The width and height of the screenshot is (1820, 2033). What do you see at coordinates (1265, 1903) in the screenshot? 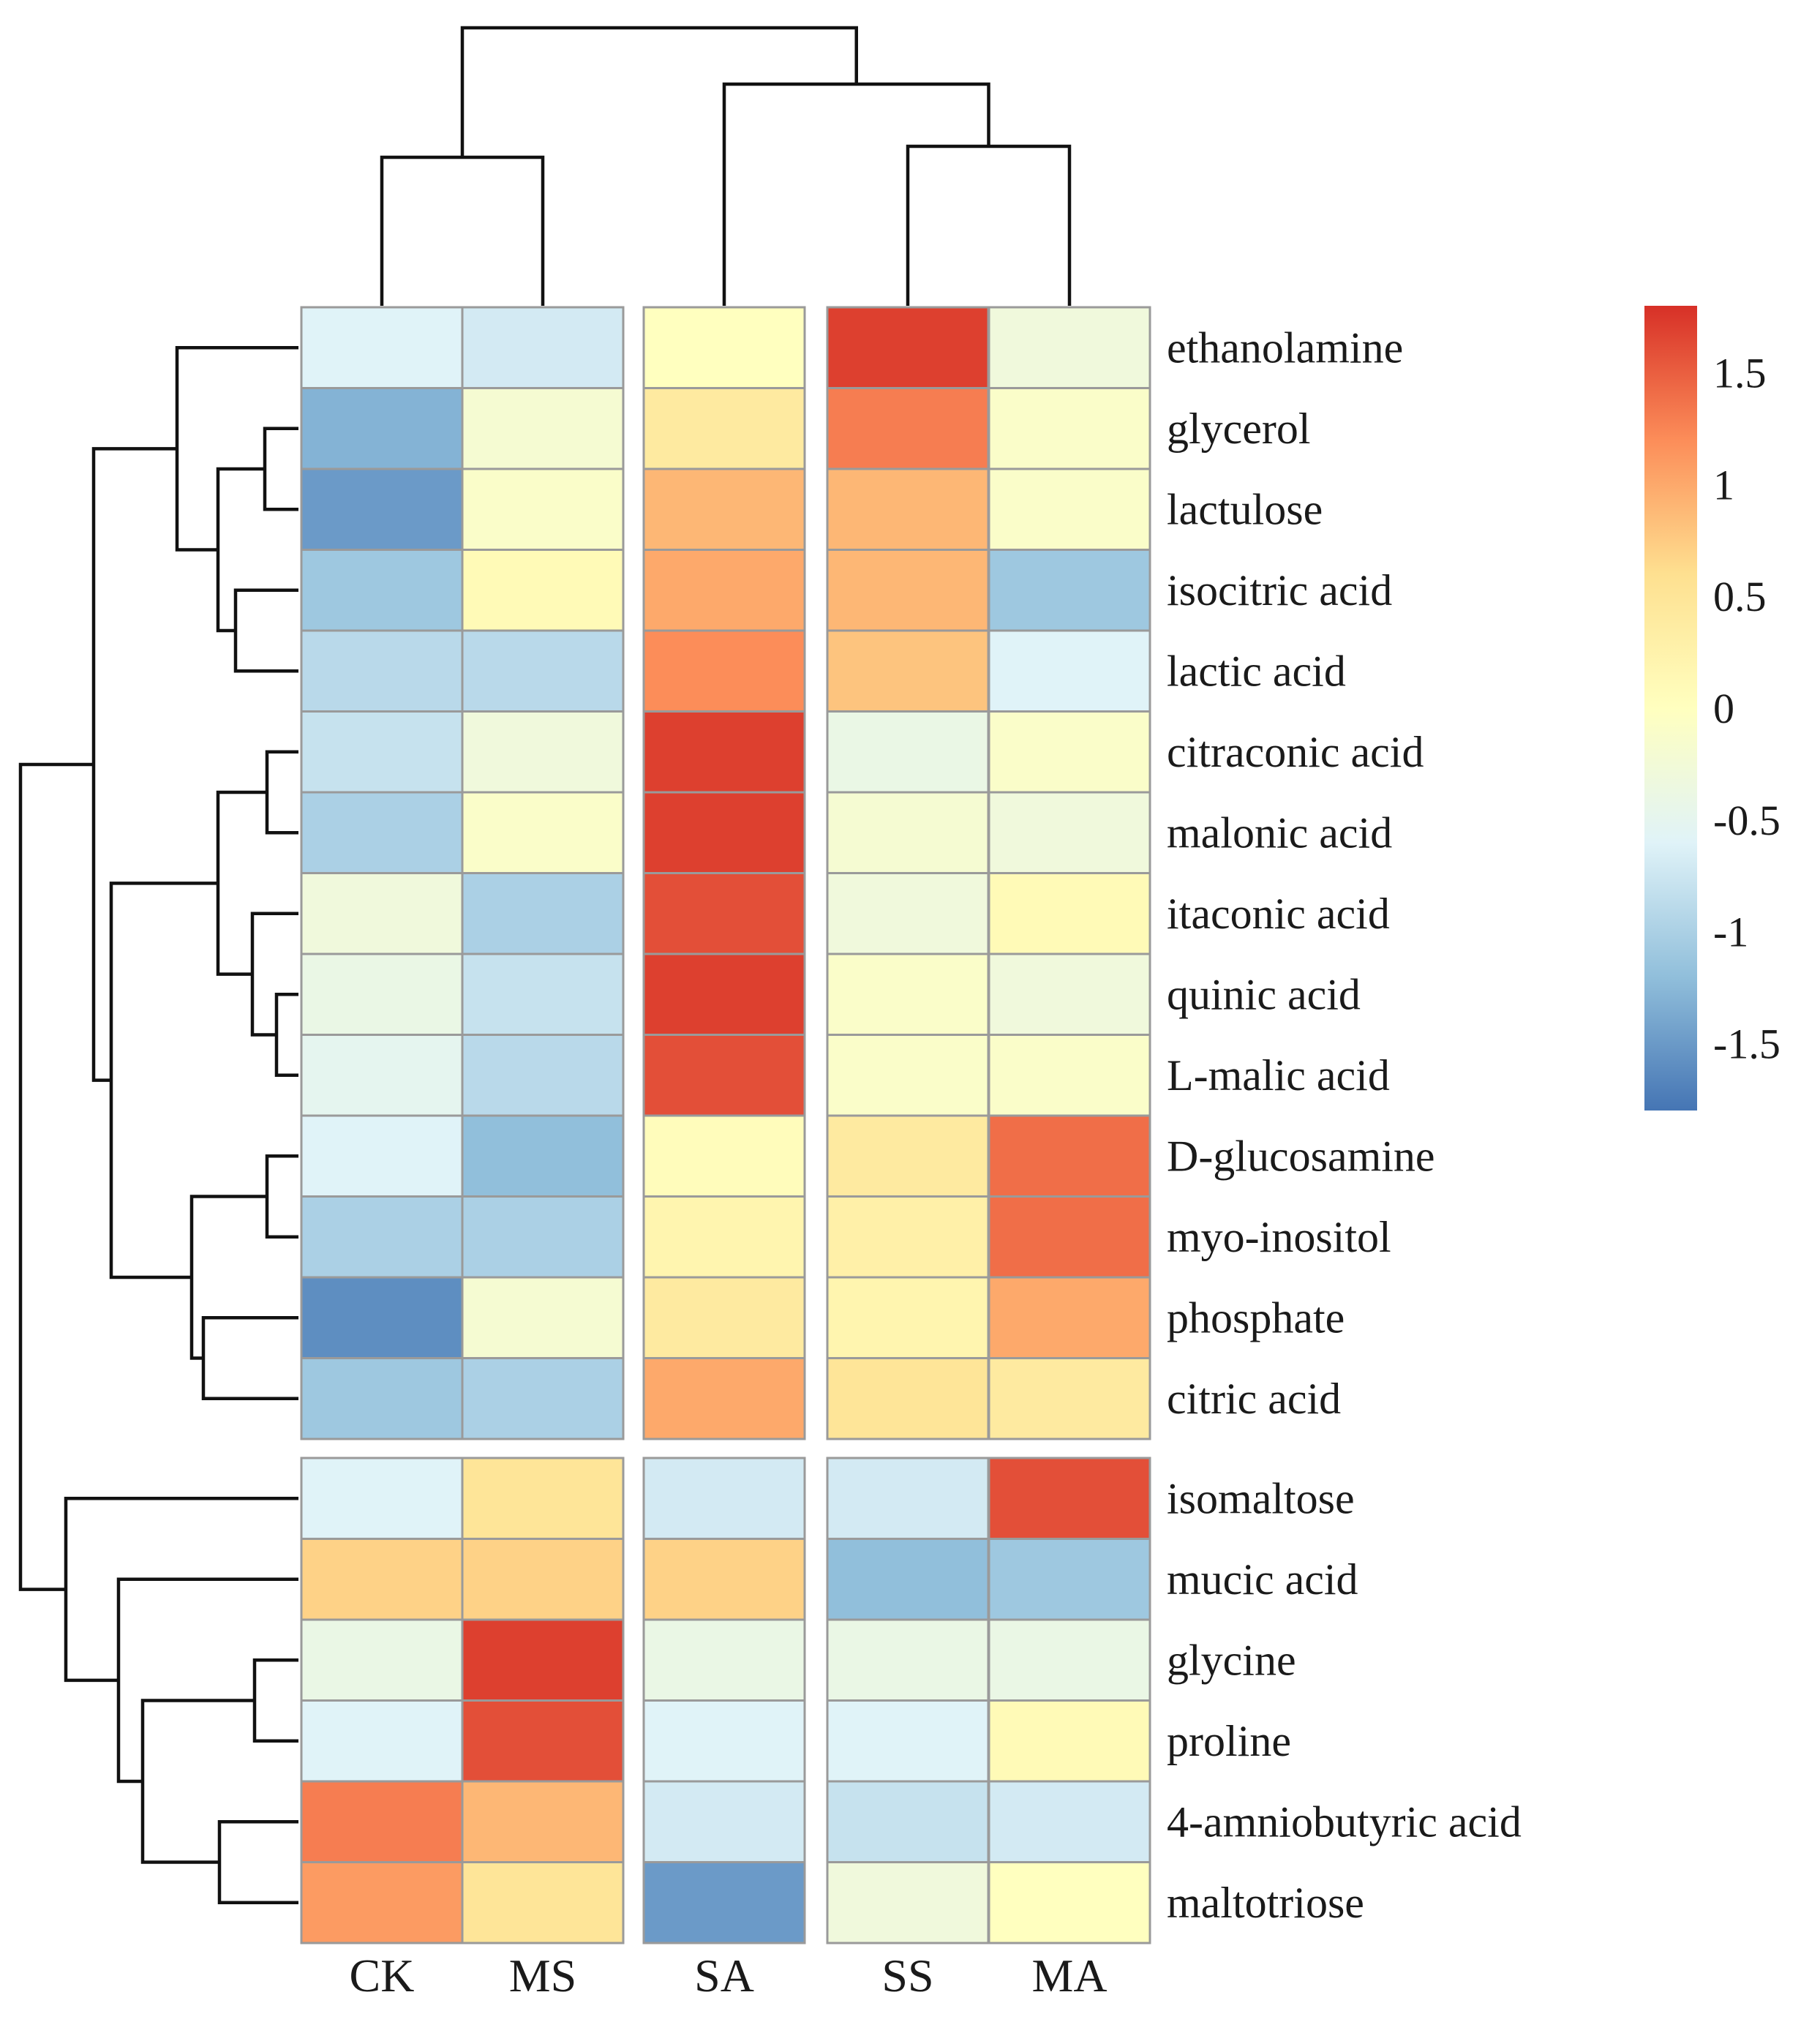
I see `row-label: maltotriose` at bounding box center [1265, 1903].